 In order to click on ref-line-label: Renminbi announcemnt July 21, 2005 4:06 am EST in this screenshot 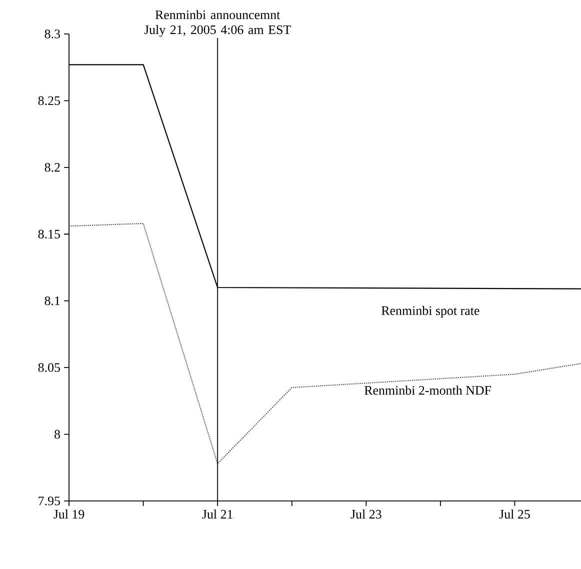, I will do `click(217, 23)`.